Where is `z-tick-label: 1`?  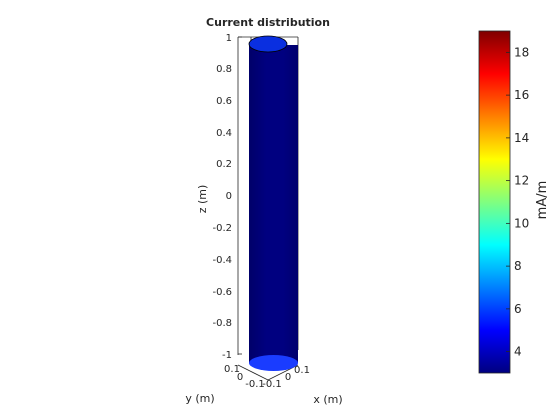 z-tick-label: 1 is located at coordinates (229, 38).